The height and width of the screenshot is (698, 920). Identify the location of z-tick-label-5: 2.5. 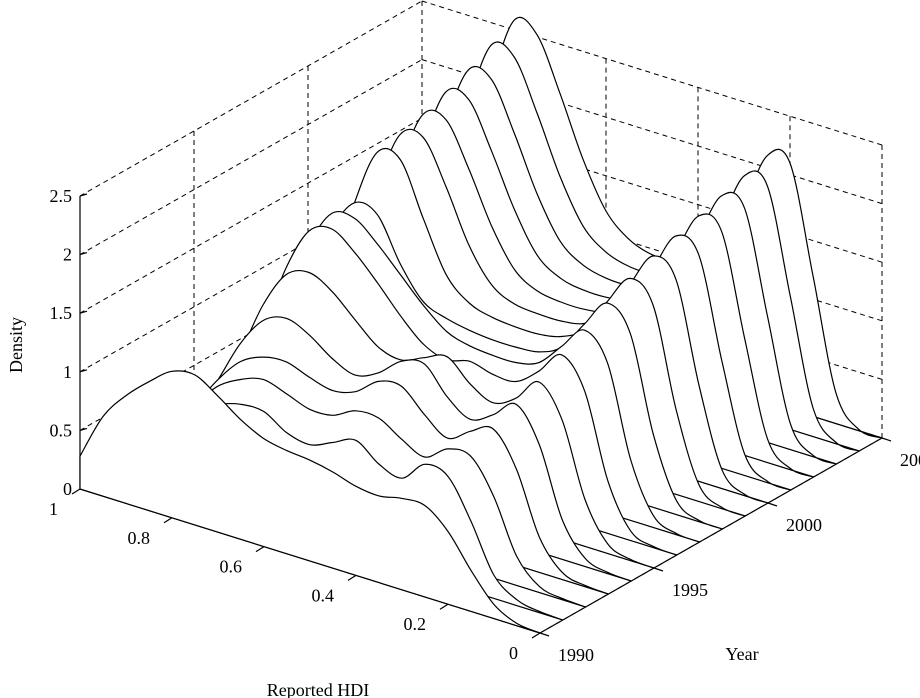
(61, 196).